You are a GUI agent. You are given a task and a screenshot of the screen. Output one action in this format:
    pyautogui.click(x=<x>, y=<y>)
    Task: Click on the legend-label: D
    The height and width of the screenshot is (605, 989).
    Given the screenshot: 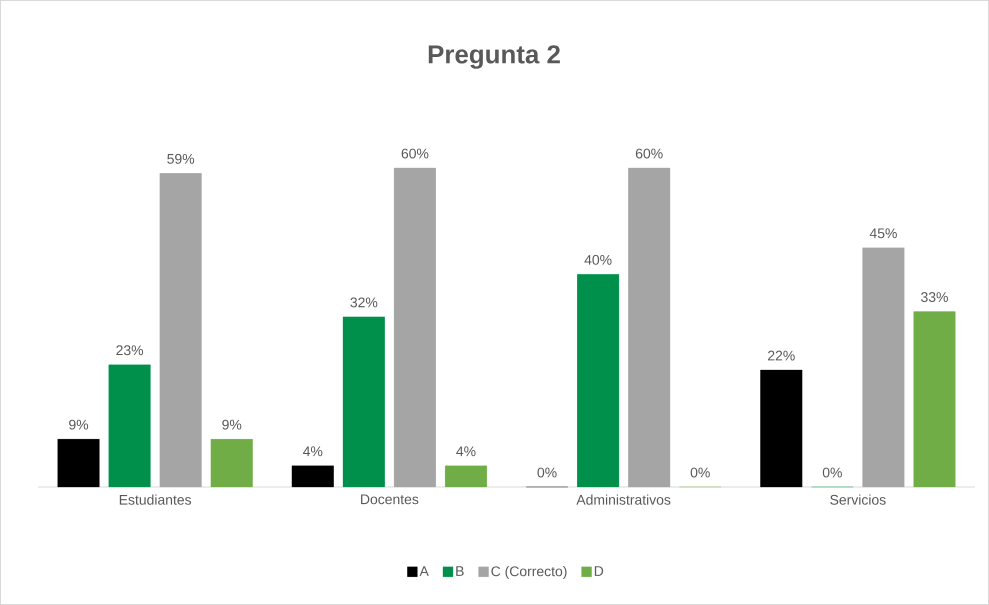 What is the action you would take?
    pyautogui.click(x=599, y=571)
    